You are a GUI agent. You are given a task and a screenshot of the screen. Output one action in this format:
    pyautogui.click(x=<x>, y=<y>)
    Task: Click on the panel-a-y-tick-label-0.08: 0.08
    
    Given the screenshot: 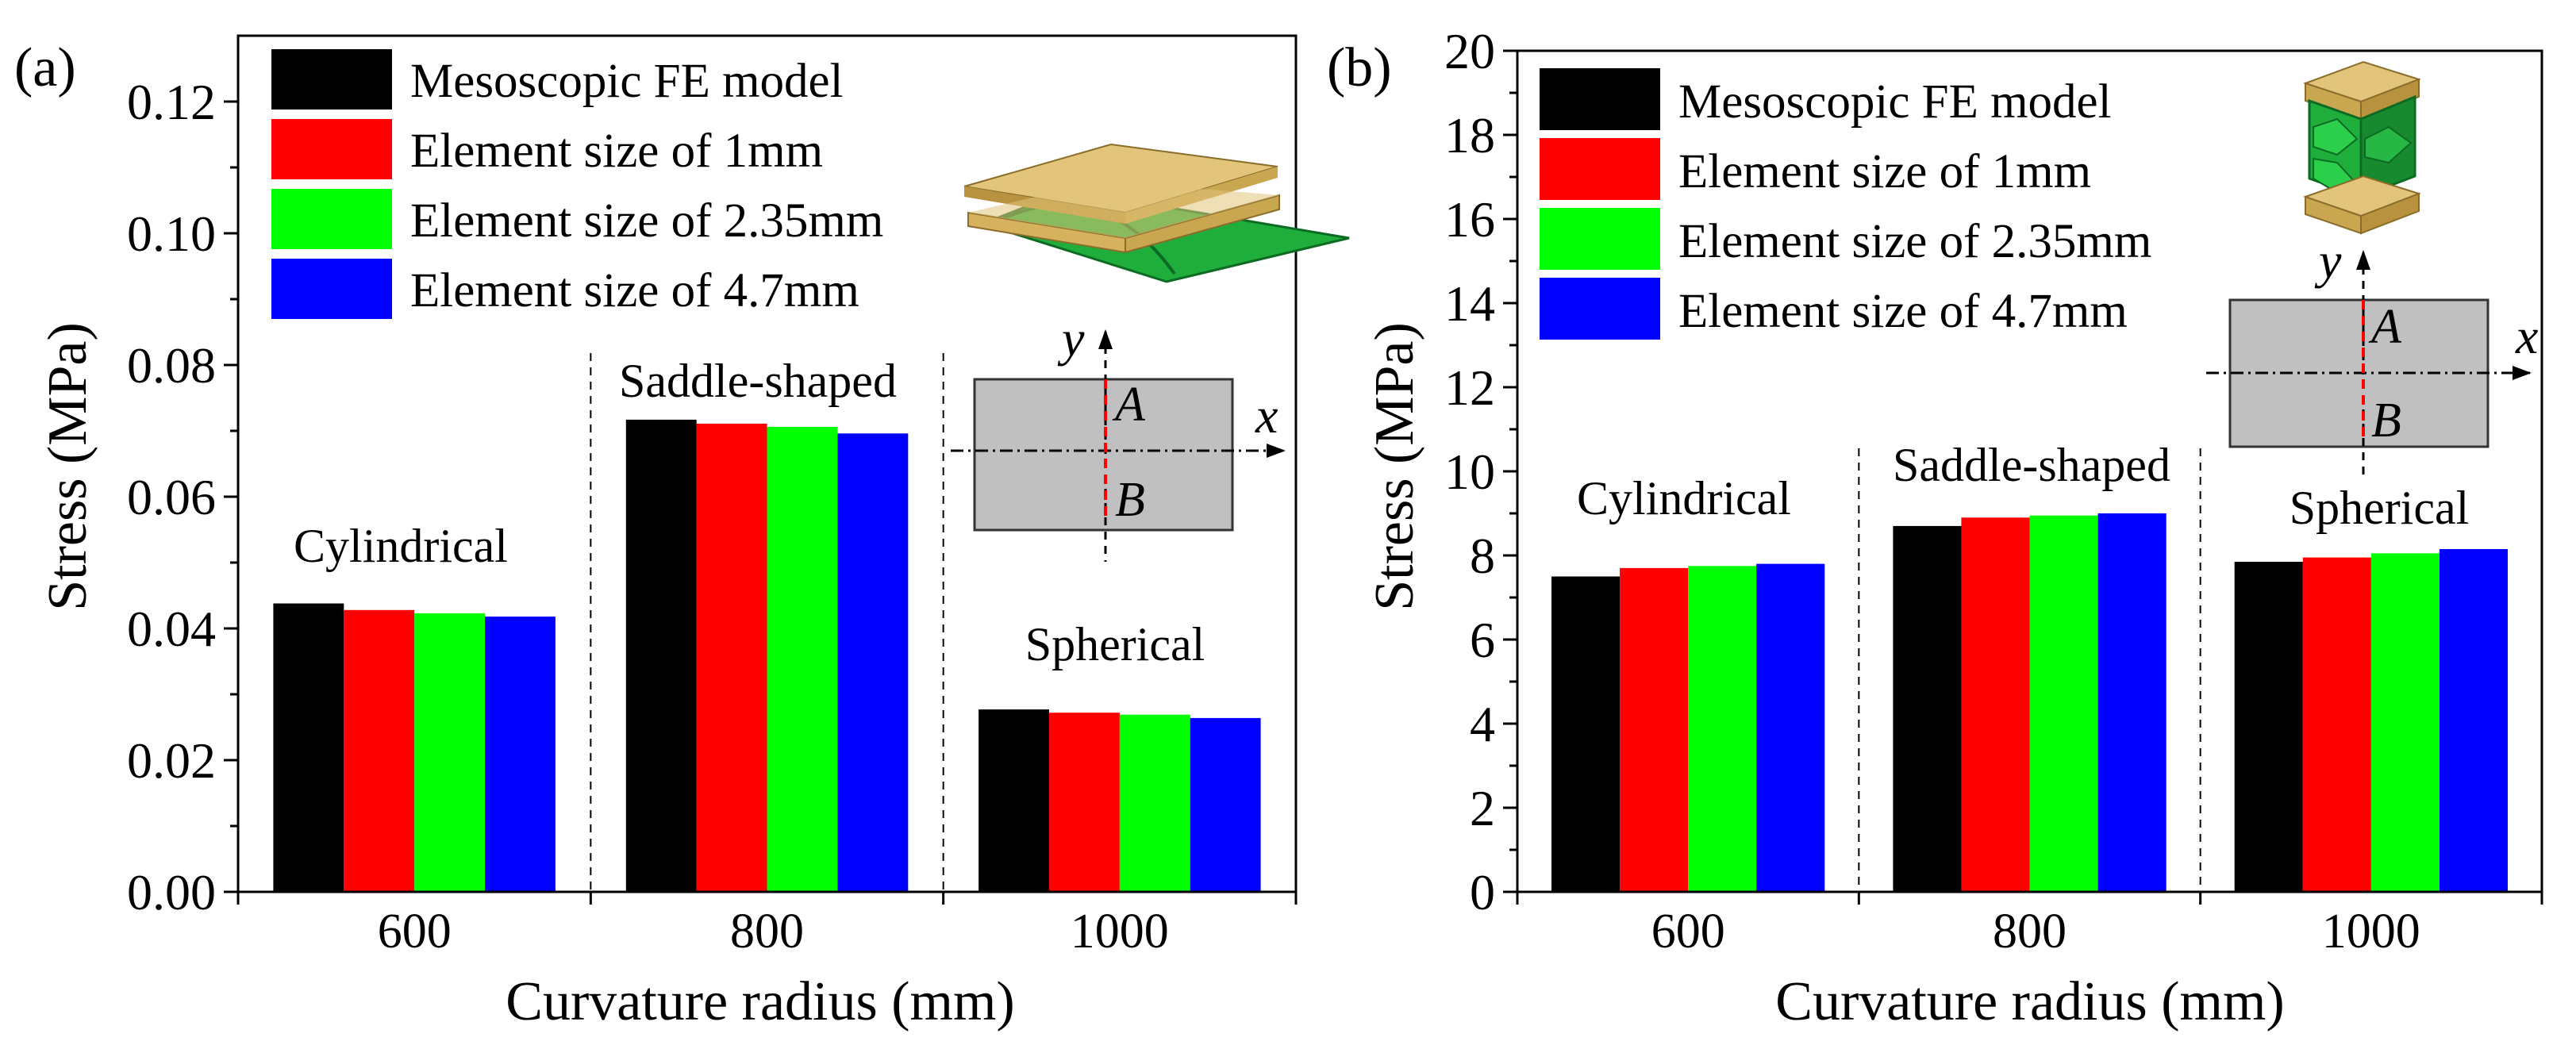 What is the action you would take?
    pyautogui.click(x=171, y=365)
    